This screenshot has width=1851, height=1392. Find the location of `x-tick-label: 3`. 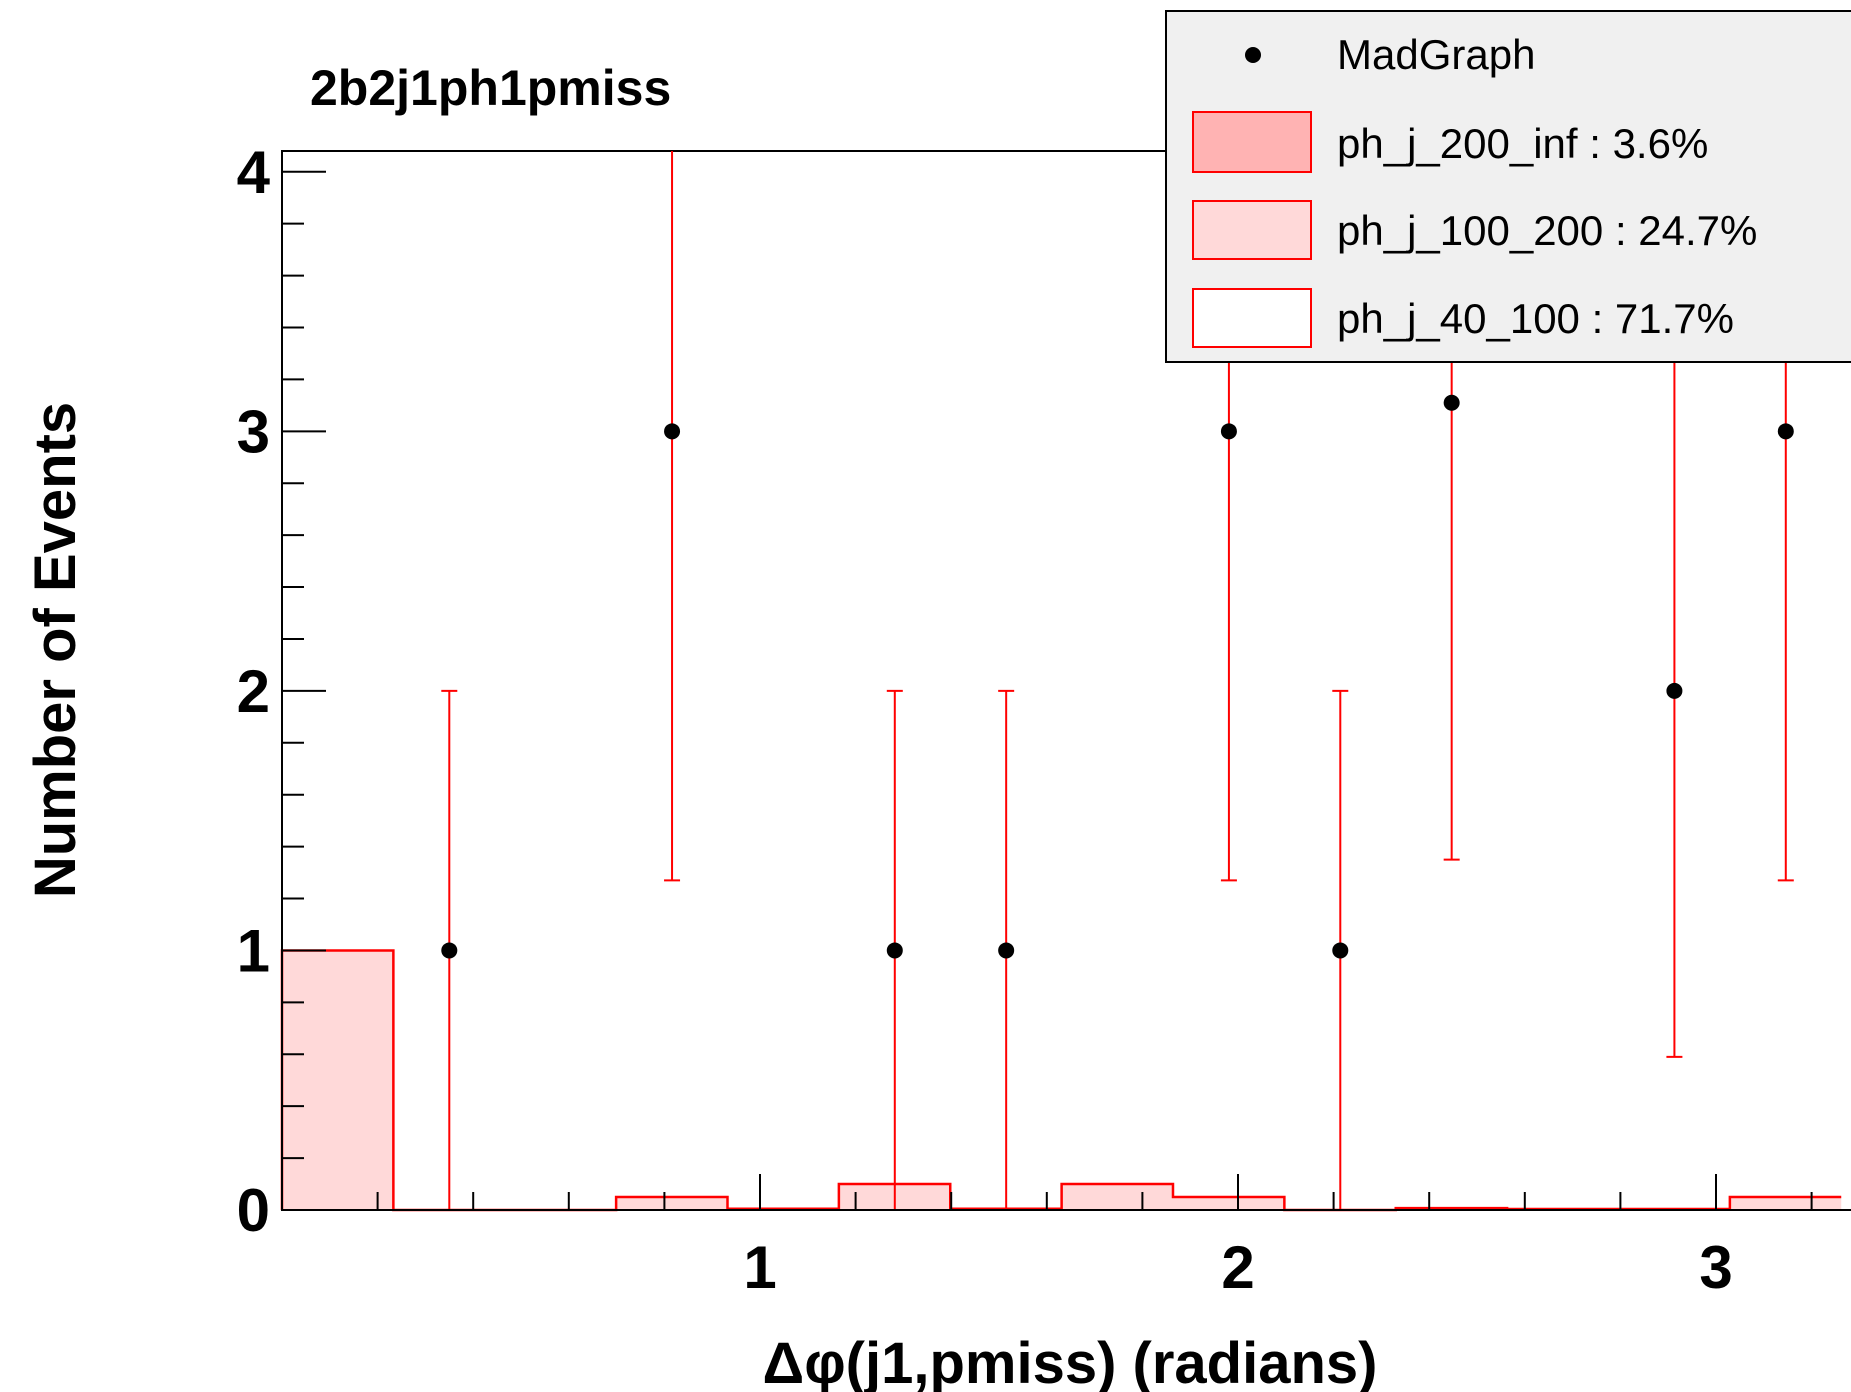

x-tick-label: 3 is located at coordinates (1715, 1267).